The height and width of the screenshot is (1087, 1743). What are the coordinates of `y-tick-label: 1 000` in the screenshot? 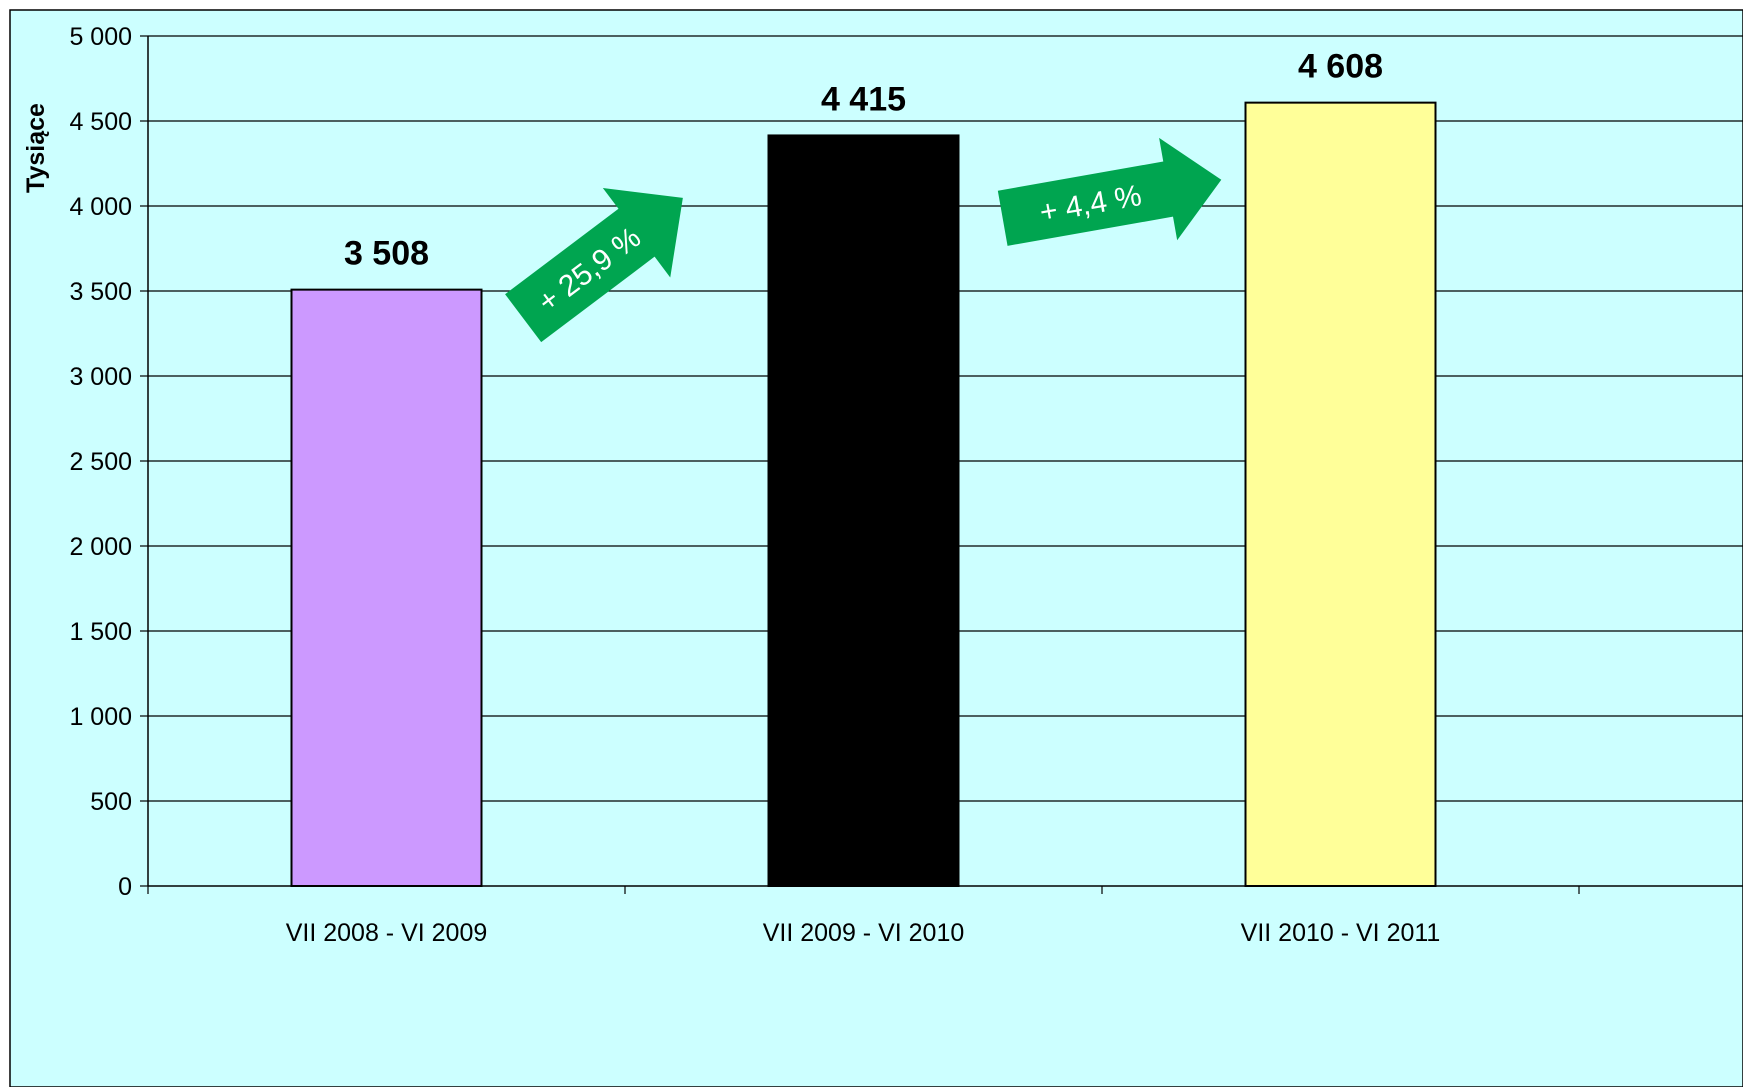 It's located at (100, 717).